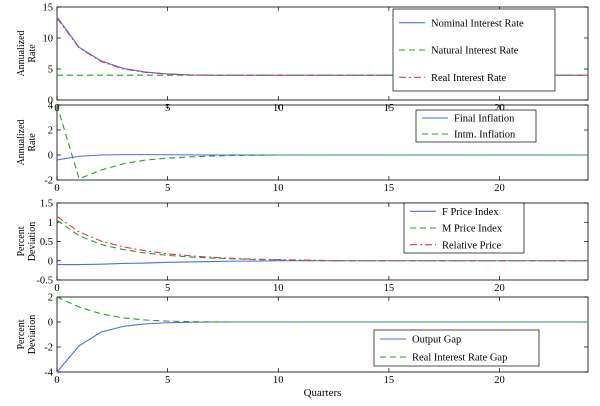  Describe the element at coordinates (46, 242) in the screenshot. I see `y-tick-label: 0.5` at that location.